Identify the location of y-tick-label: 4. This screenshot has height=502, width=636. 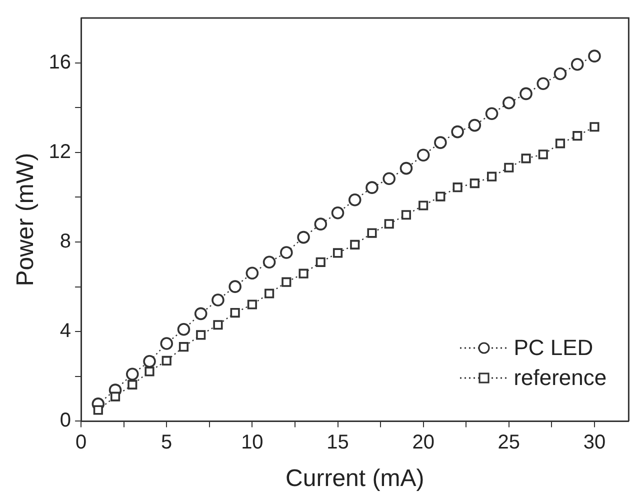
(66, 331).